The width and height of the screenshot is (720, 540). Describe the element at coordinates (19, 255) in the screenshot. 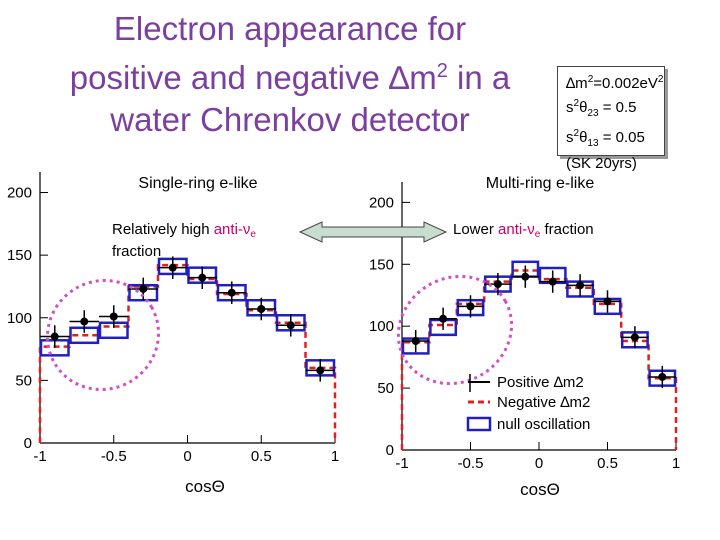

I see `left-y-tick-label: 150` at that location.